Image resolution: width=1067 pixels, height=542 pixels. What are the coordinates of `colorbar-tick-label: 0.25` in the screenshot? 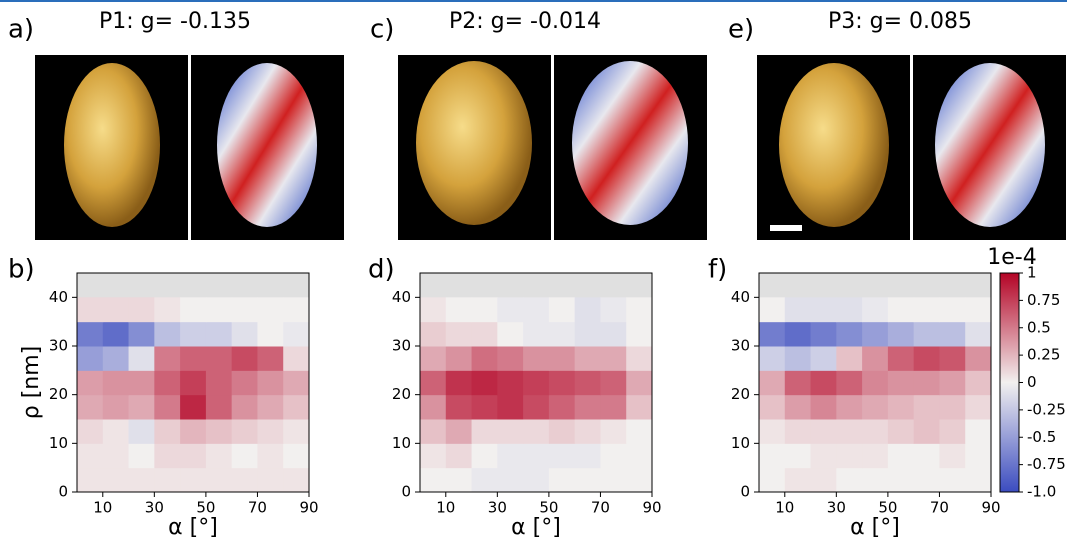 It's located at (1043, 355).